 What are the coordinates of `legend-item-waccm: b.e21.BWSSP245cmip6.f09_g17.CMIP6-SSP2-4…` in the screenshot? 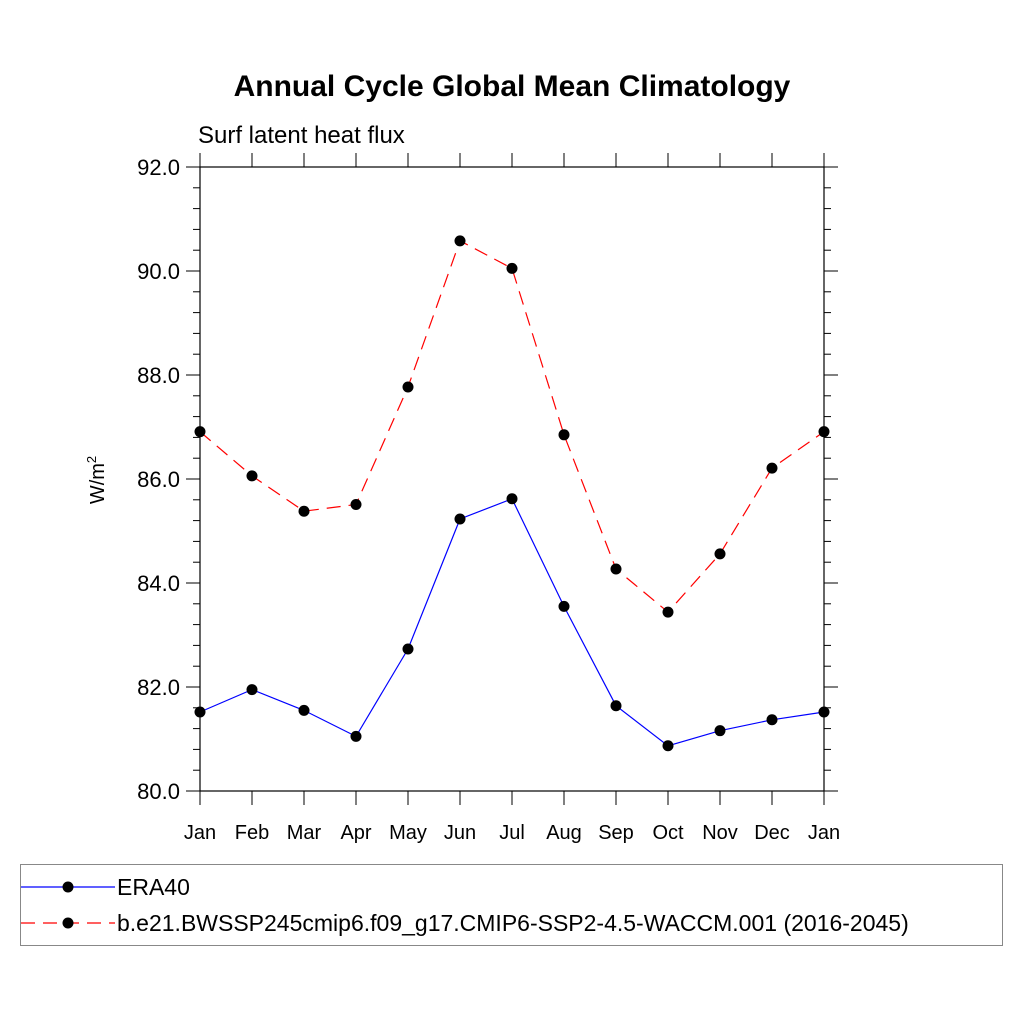 It's located at (465, 923).